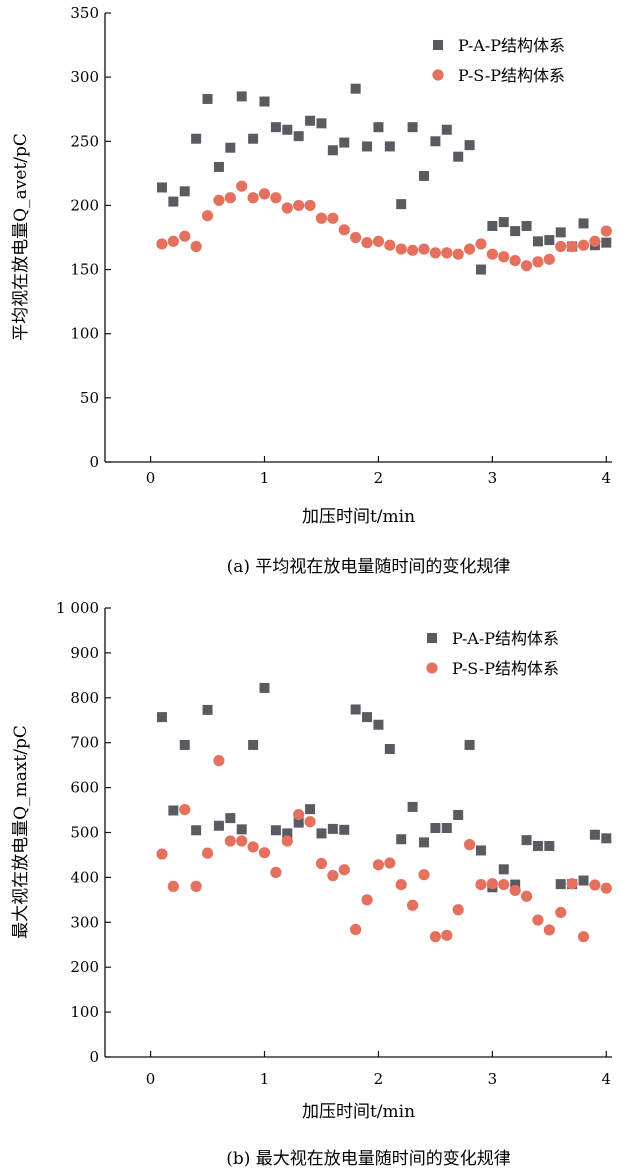 The width and height of the screenshot is (634, 1176). What do you see at coordinates (379, 1079) in the screenshot?
I see `x-tick-label: 2` at bounding box center [379, 1079].